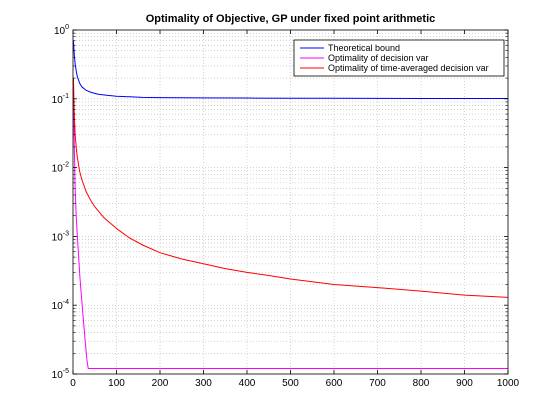  Describe the element at coordinates (60, 99) in the screenshot. I see `y-tick-label: 10⁻¹` at that location.